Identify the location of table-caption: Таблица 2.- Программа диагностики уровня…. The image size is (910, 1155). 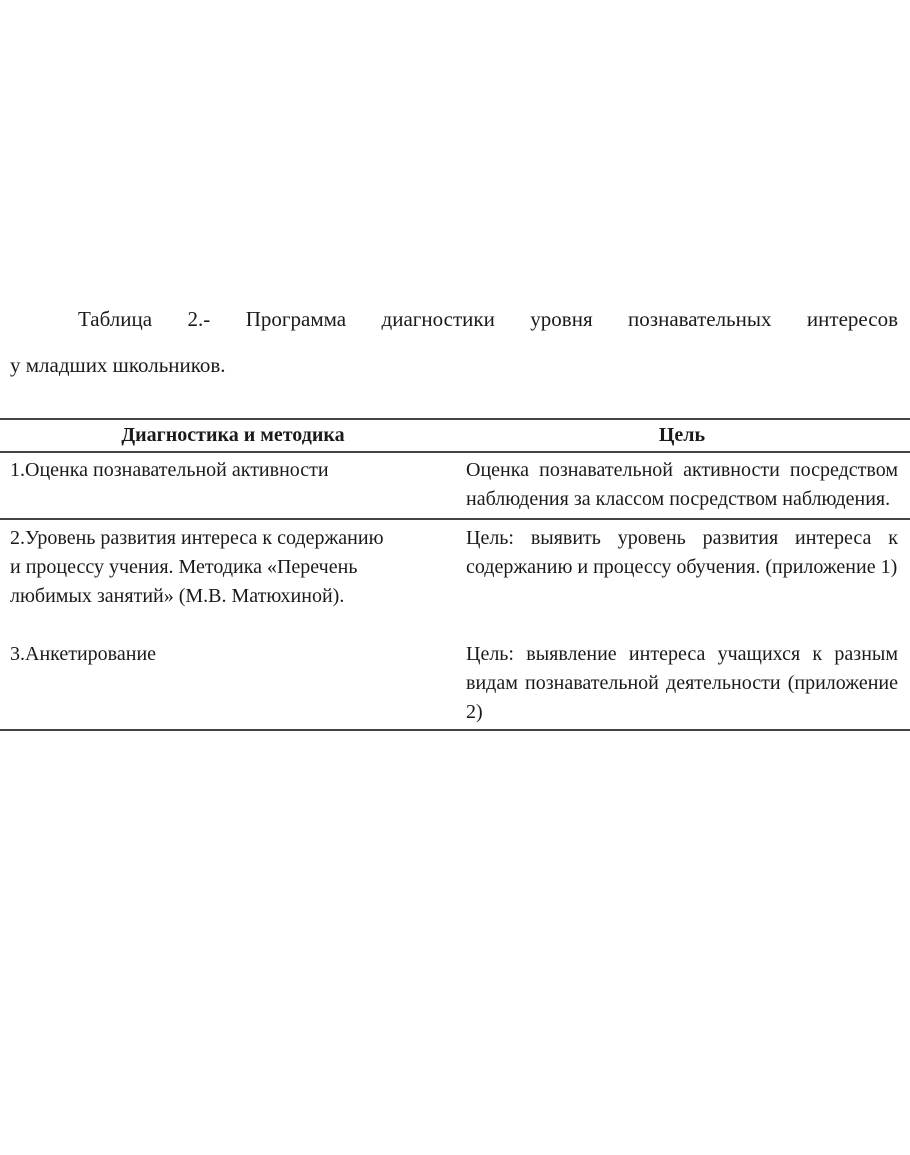
(454, 342).